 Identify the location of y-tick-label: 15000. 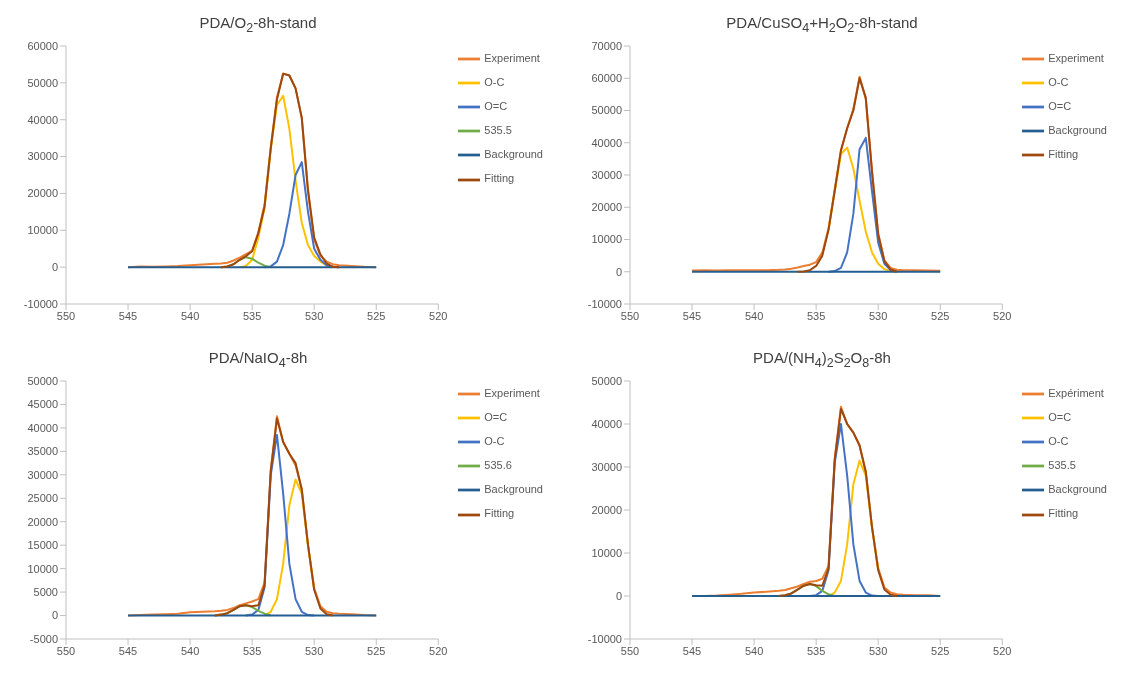
(42, 545).